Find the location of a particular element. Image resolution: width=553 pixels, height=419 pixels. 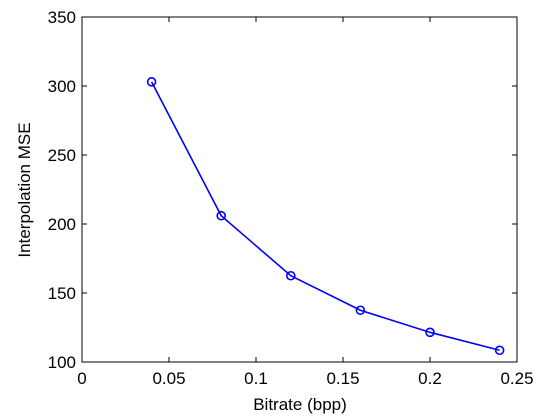

y-tick-label: 300 is located at coordinates (62, 86).